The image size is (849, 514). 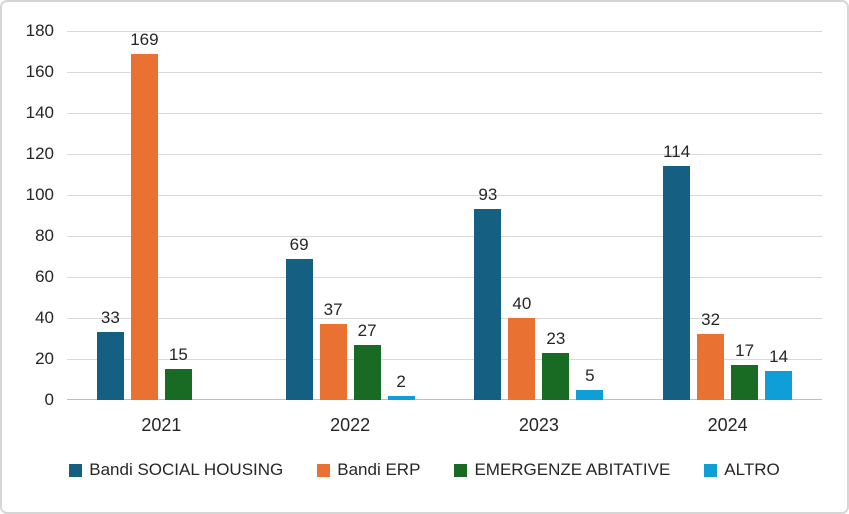 I want to click on y-tick-label: 20, so click(x=44, y=358).